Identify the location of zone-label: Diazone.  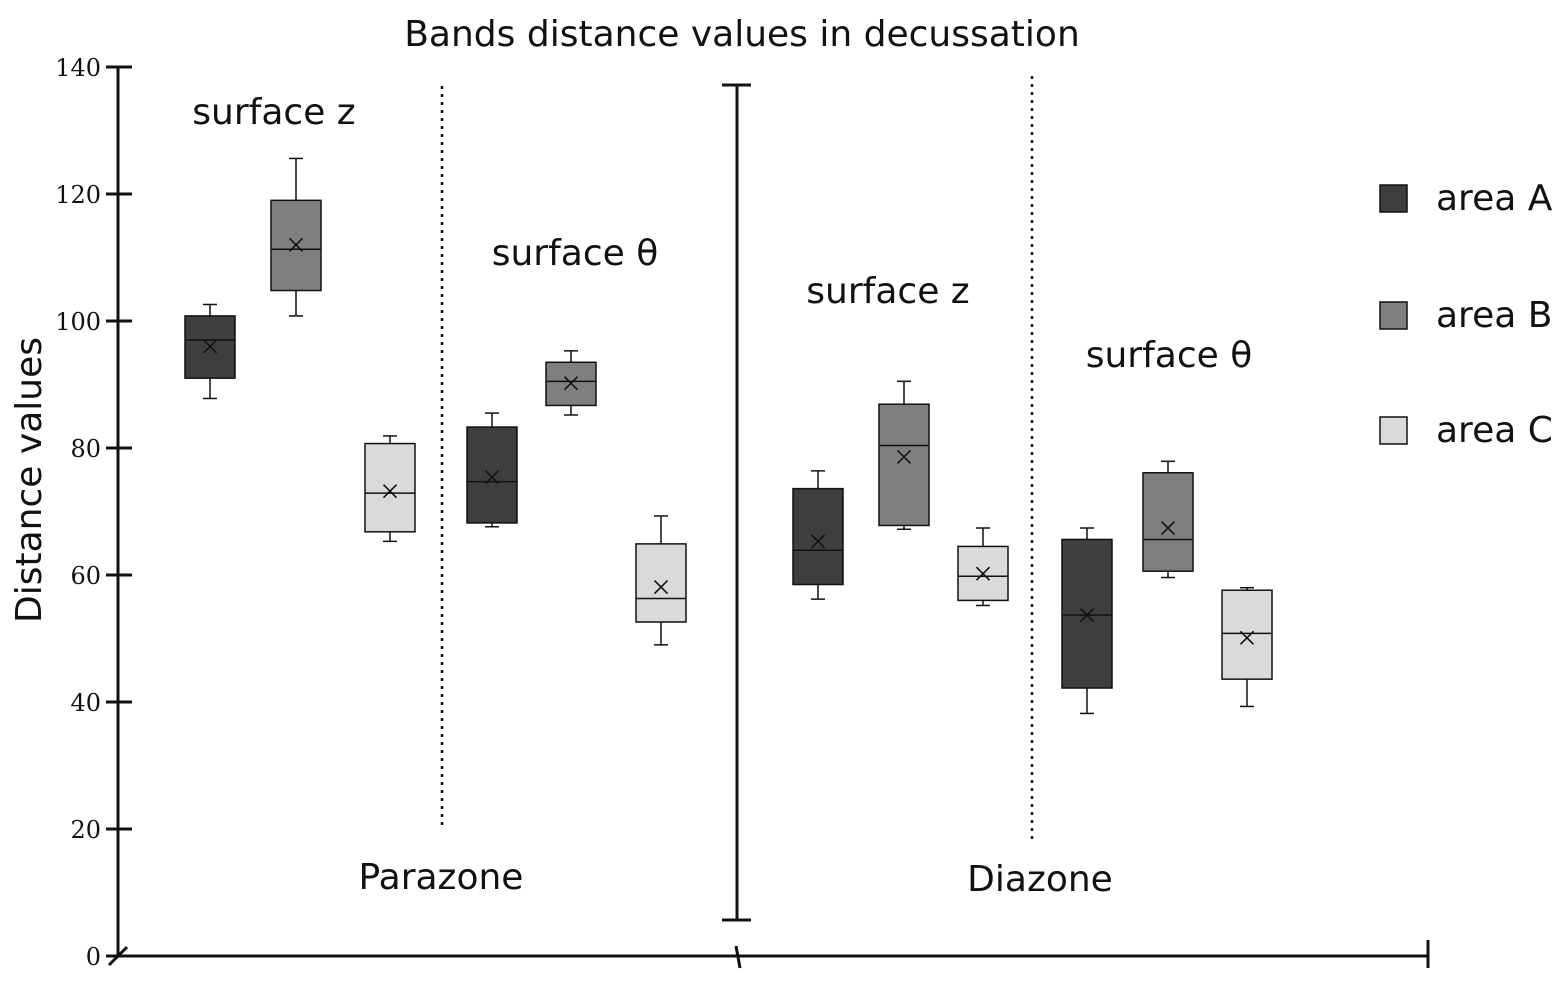
(1040, 879).